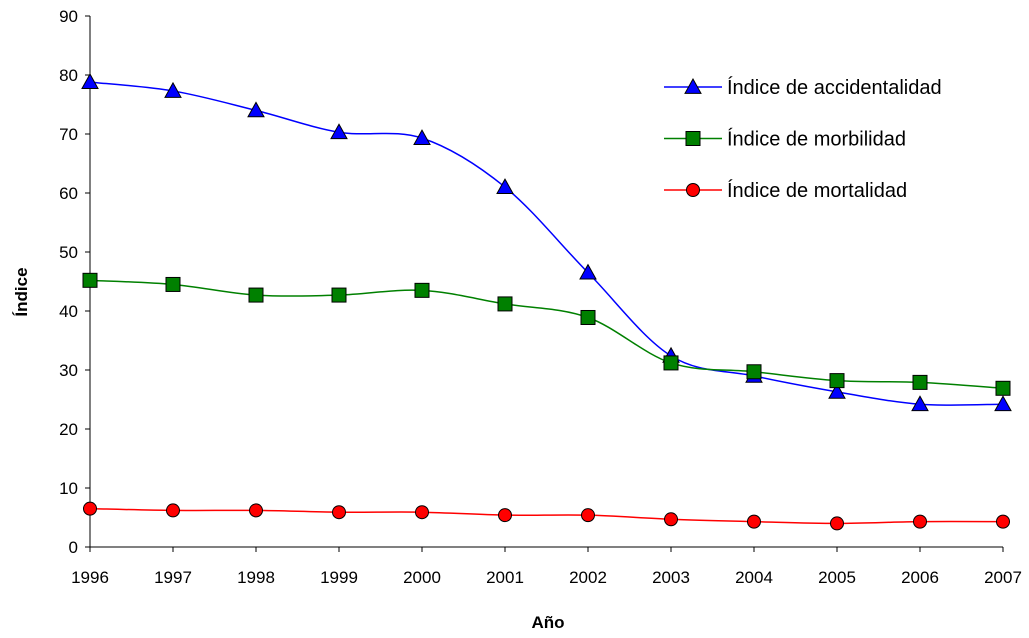 This screenshot has height=638, width=1029. I want to click on legend-item: Índice de accidentalidad, so click(803, 87).